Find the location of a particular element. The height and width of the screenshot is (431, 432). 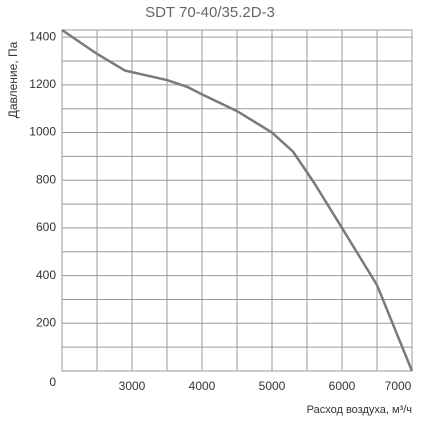

x-tick-label: 6000 is located at coordinates (342, 386).